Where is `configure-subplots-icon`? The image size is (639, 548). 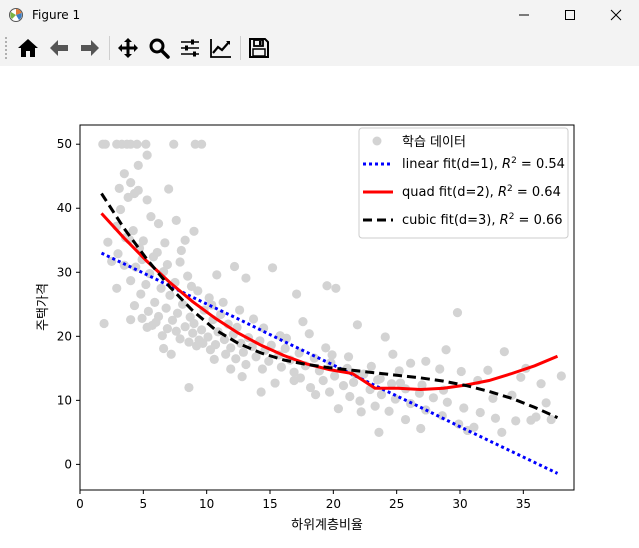
configure-subplots-icon is located at coordinates (190, 48).